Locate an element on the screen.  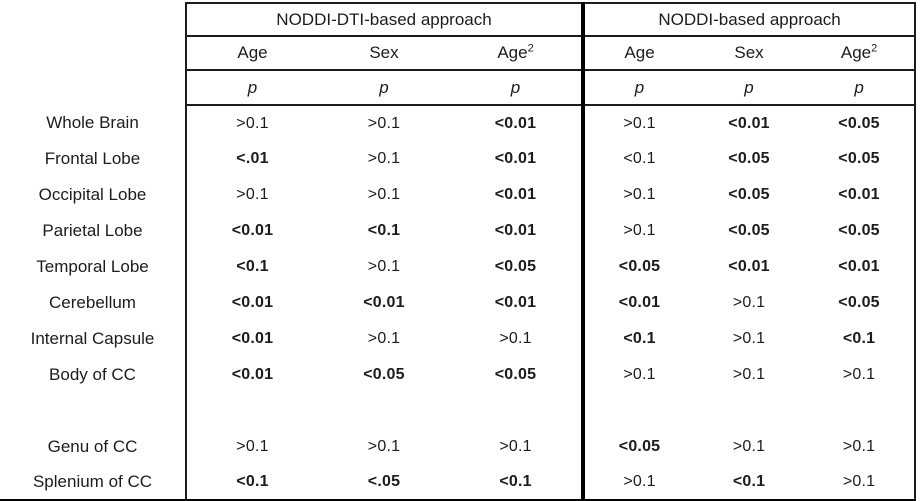
p-value-cell: <.05 is located at coordinates (384, 483).